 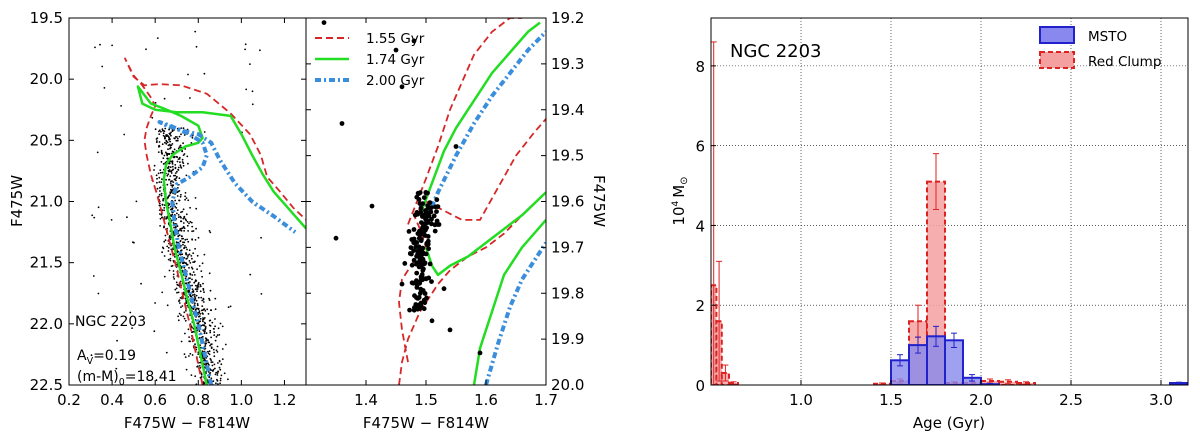 What do you see at coordinates (546, 400) in the screenshot?
I see `middle-xtick-label: 1.7` at bounding box center [546, 400].